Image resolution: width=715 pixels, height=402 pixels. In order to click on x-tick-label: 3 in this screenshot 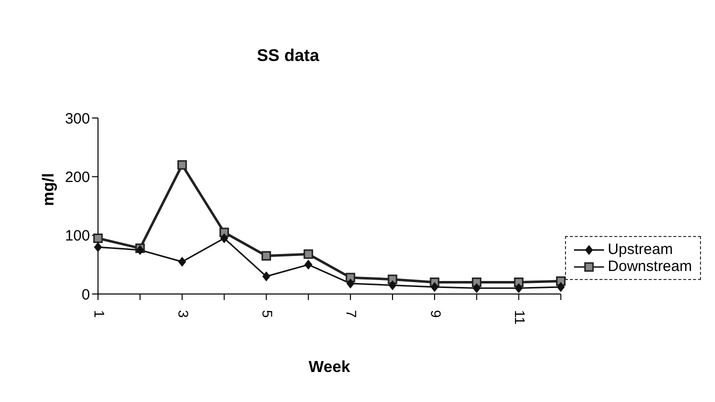, I will do `click(183, 314)`.